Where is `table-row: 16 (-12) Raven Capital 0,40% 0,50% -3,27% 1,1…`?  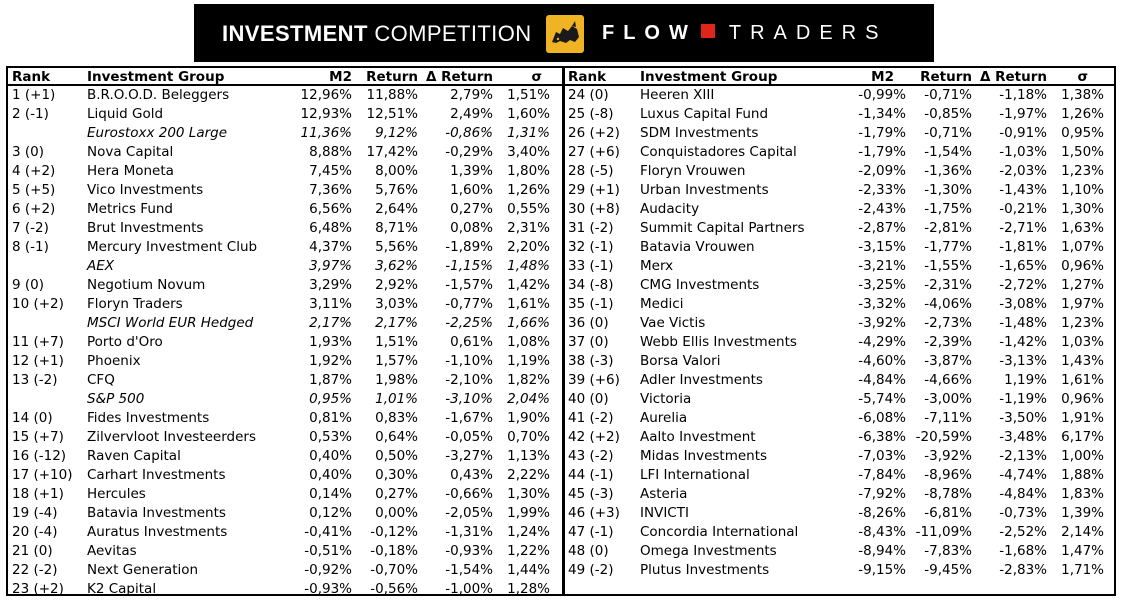
table-row: 16 (-12) Raven Capital 0,40% 0,50% -3,27% 1,1… is located at coordinates (285, 456).